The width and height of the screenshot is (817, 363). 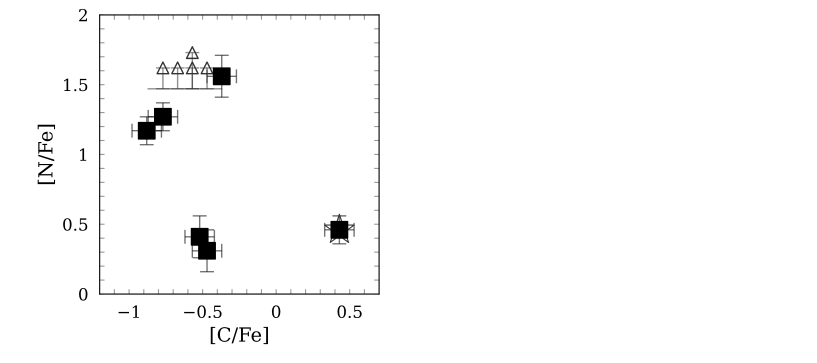 I want to click on y-tick-label: 0, so click(x=83, y=294).